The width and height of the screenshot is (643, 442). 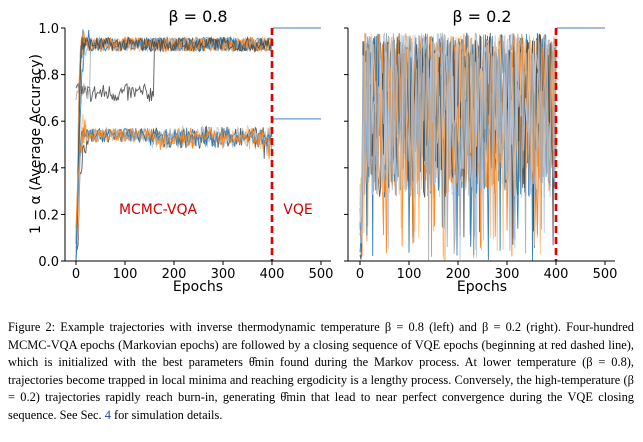 What do you see at coordinates (48, 215) in the screenshot?
I see `y-tick-label: 0.2` at bounding box center [48, 215].